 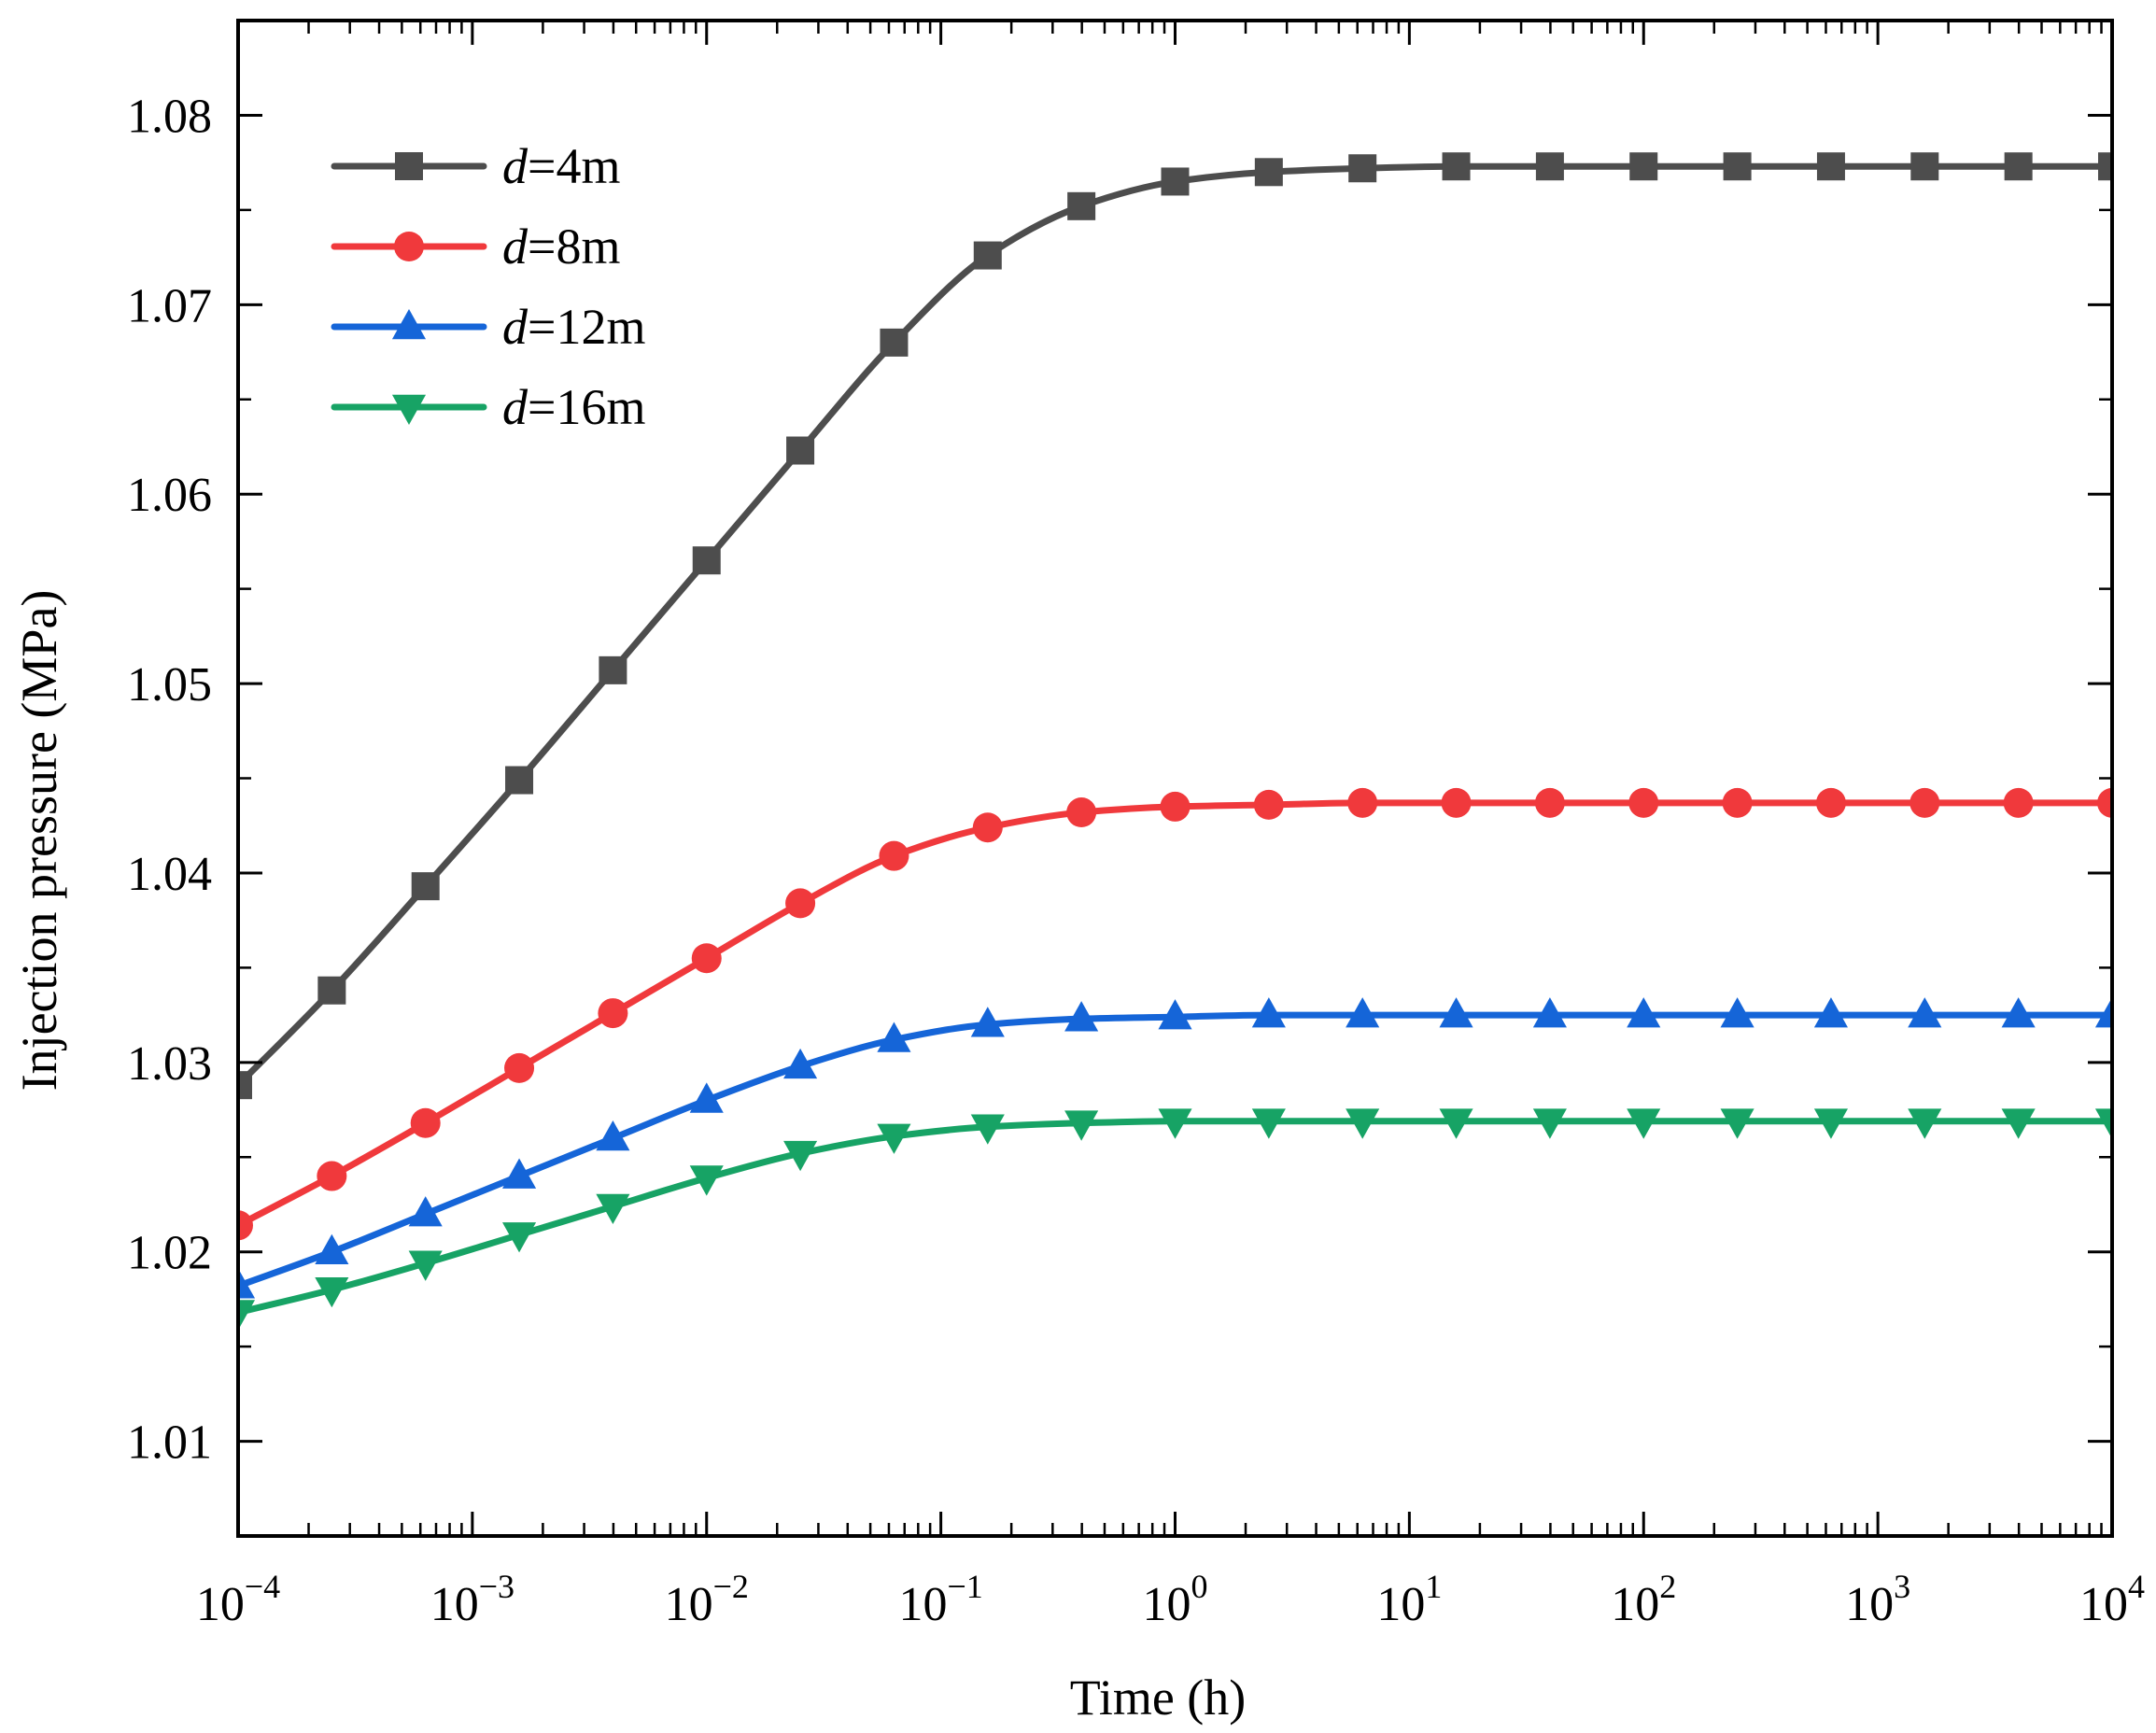 I want to click on x-axis-title: Time (h), so click(x=1158, y=1698).